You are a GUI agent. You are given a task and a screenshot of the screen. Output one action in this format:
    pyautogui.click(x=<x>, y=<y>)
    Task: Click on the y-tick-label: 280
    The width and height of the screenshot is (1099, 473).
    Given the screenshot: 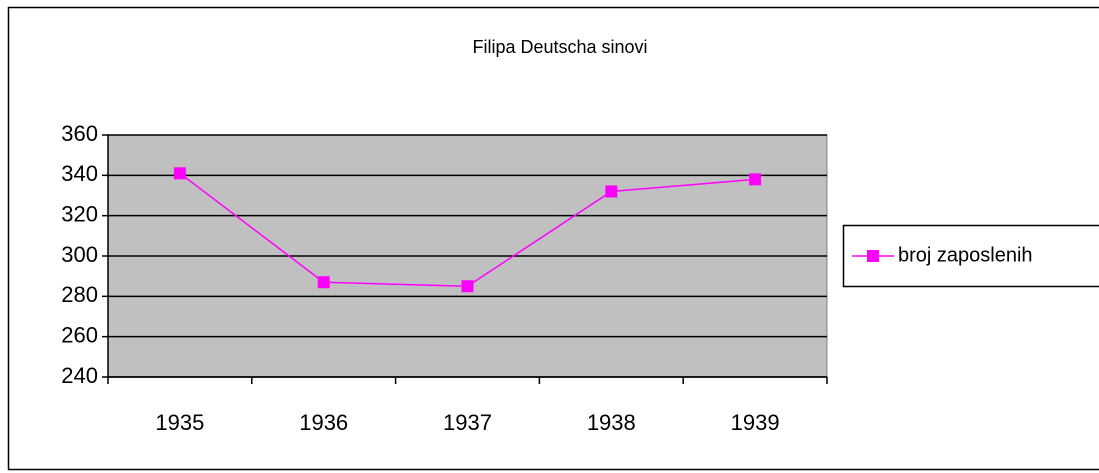 What is the action you would take?
    pyautogui.click(x=79, y=294)
    